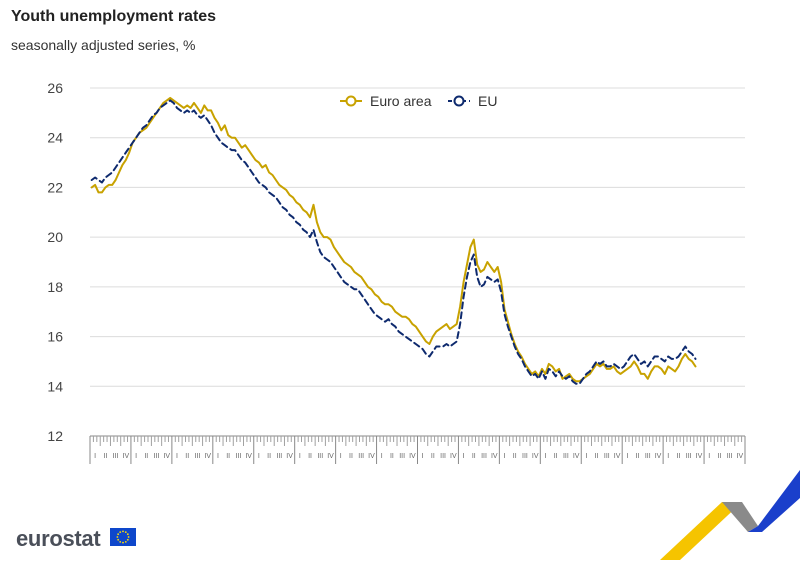 This screenshot has width=800, height=566. Describe the element at coordinates (55, 237) in the screenshot. I see `y-tick-label: 20` at that location.